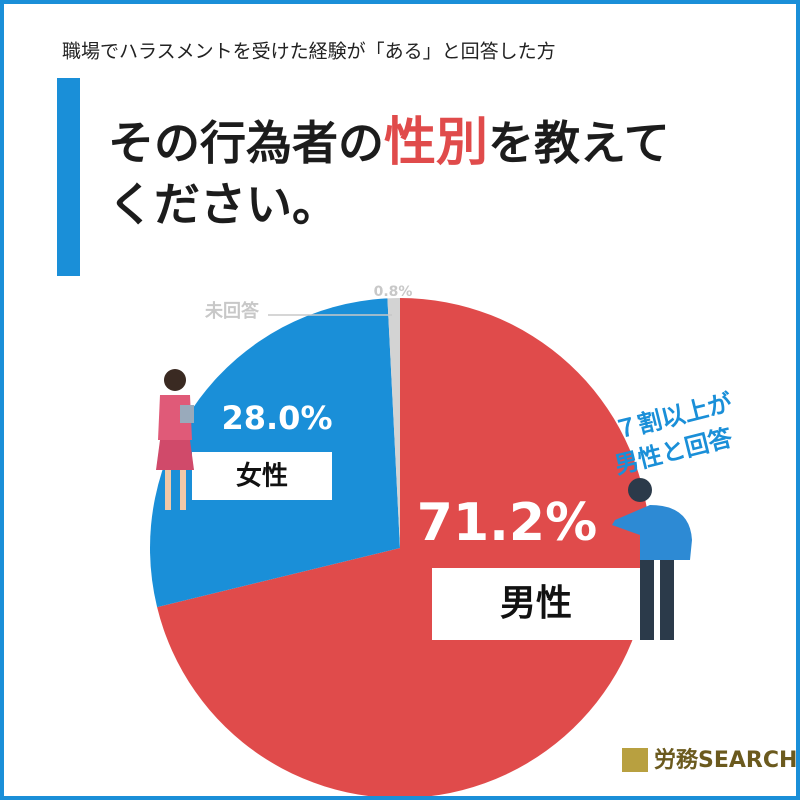  What do you see at coordinates (725, 760) in the screenshot?
I see `logo-text: 労務SEARCH` at bounding box center [725, 760].